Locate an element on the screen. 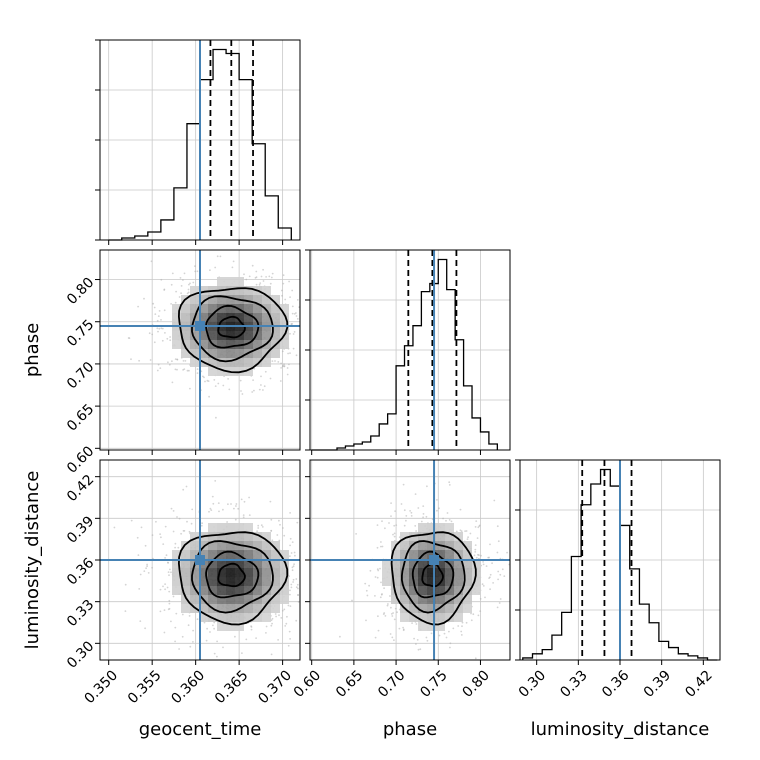  y-tick-label: 0.39 is located at coordinates (80, 529).